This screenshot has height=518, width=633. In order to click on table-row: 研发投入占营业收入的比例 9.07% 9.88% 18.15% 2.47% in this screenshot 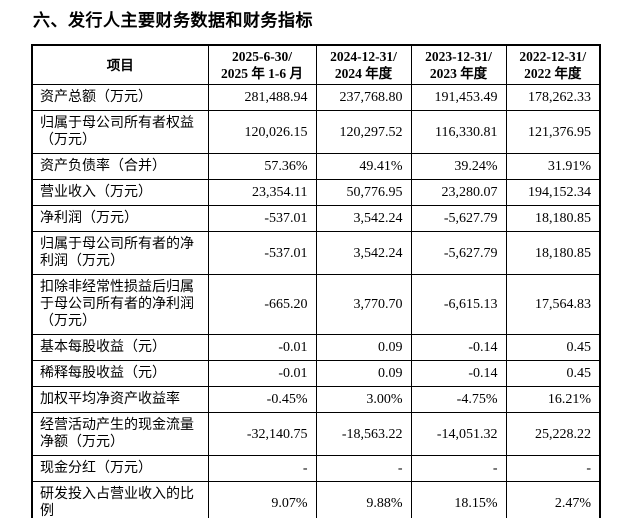, I will do `click(316, 499)`.